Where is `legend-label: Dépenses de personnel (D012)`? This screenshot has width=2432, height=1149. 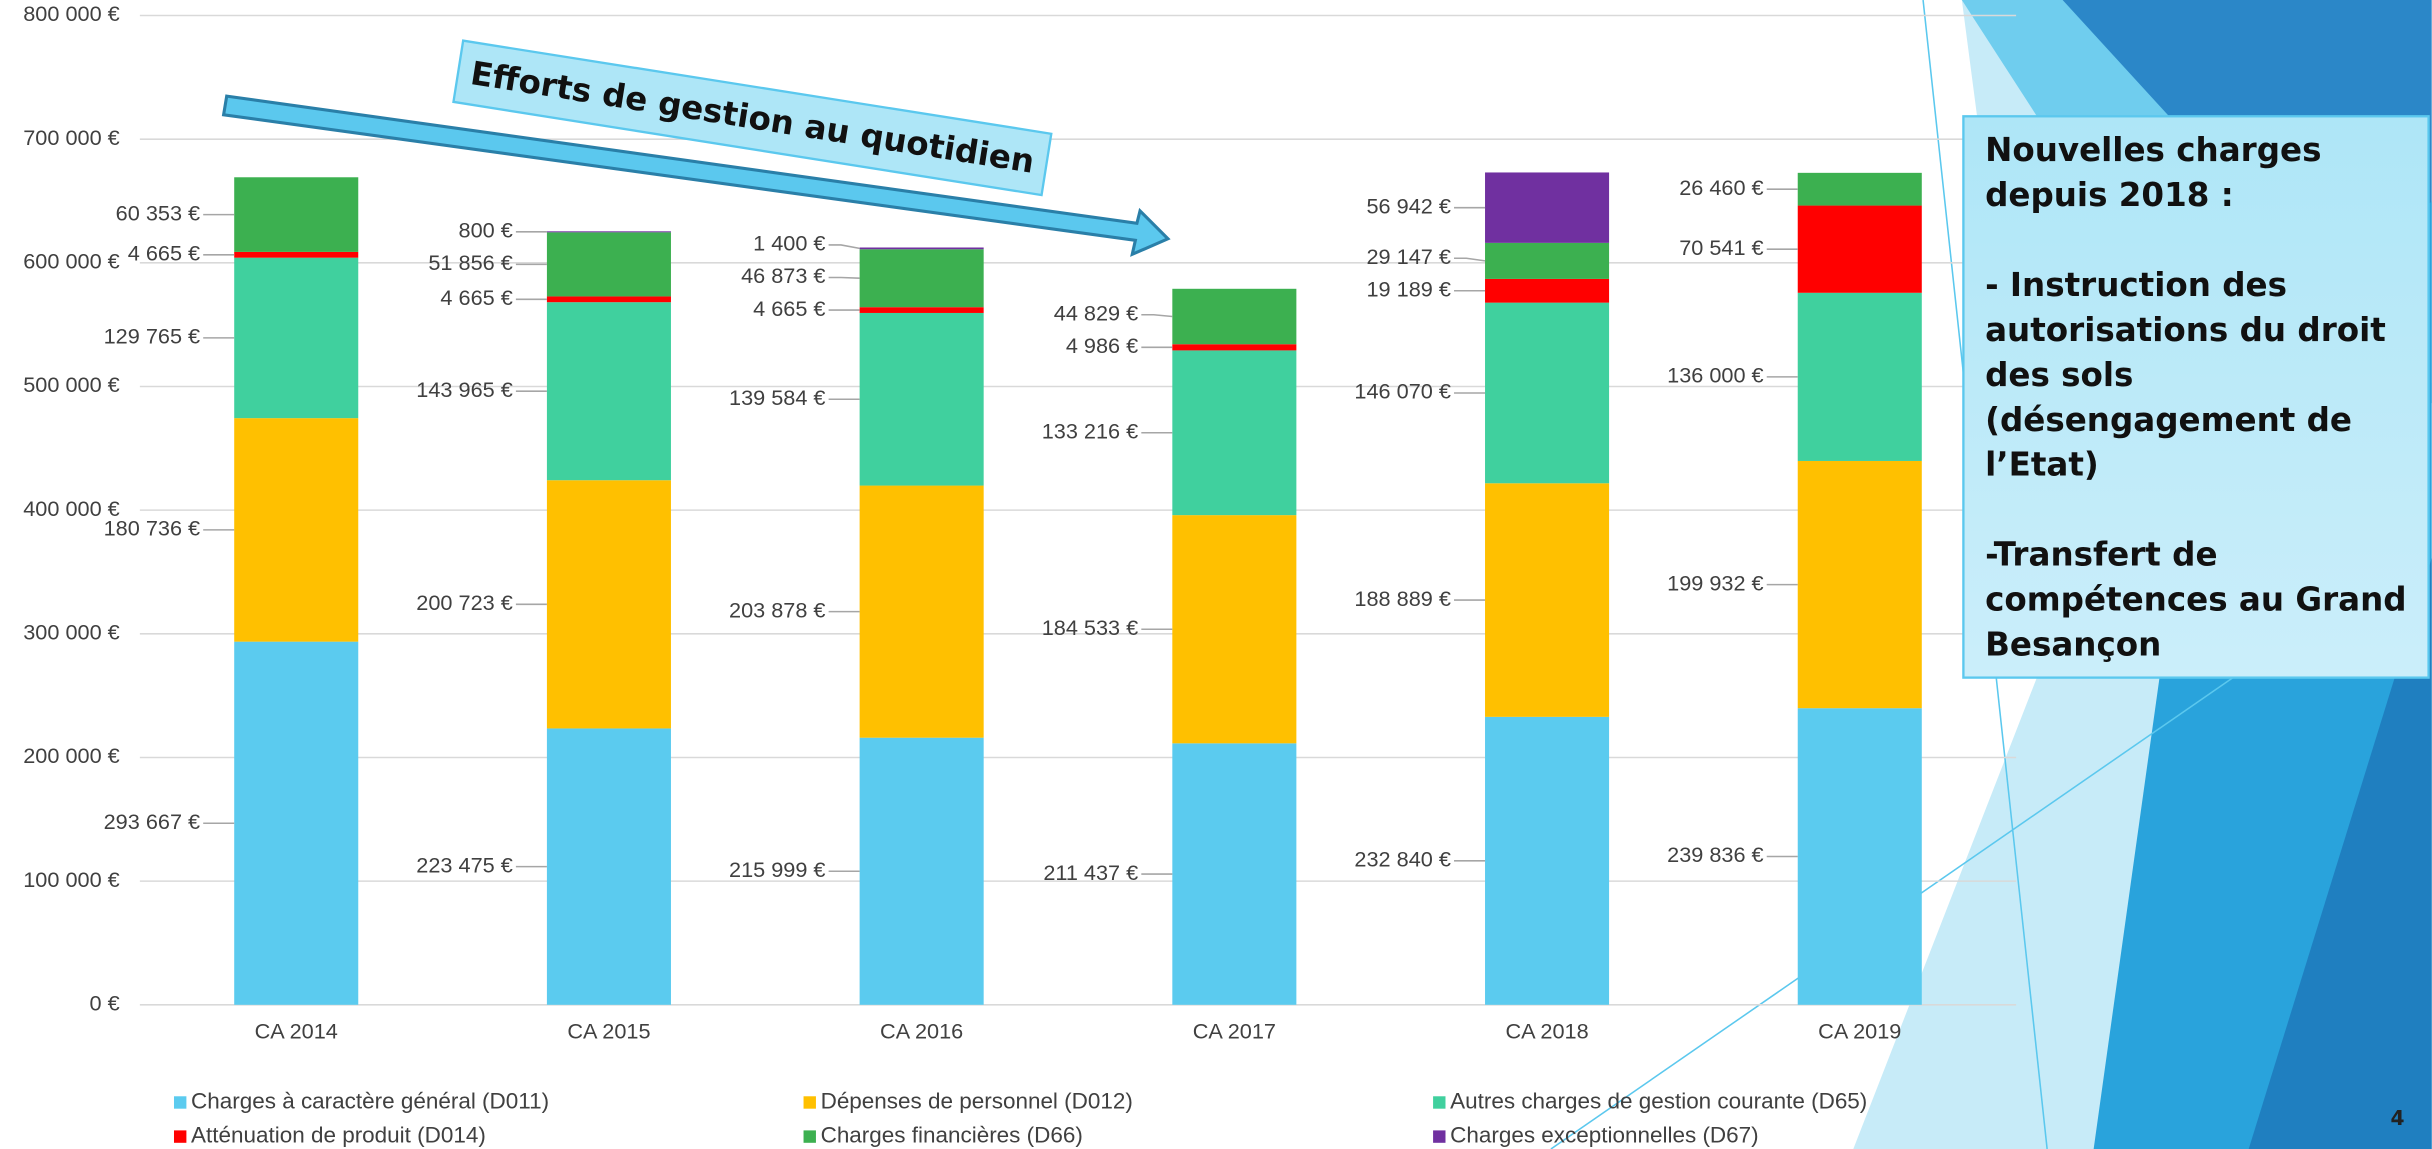 legend-label: Dépenses de personnel (D012) is located at coordinates (977, 1100).